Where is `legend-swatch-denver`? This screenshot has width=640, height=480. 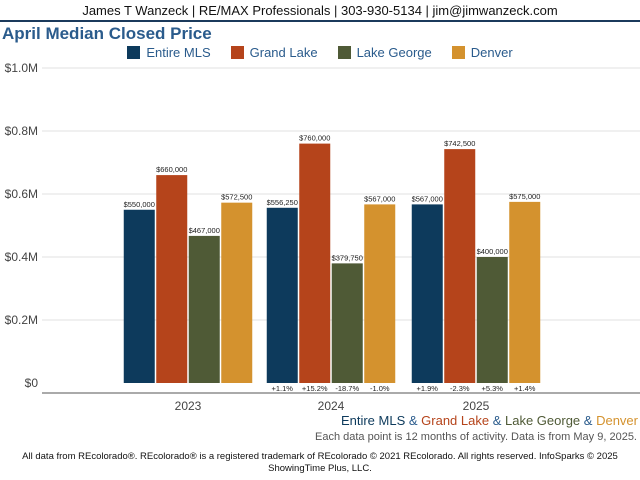
legend-swatch-denver is located at coordinates (458, 52).